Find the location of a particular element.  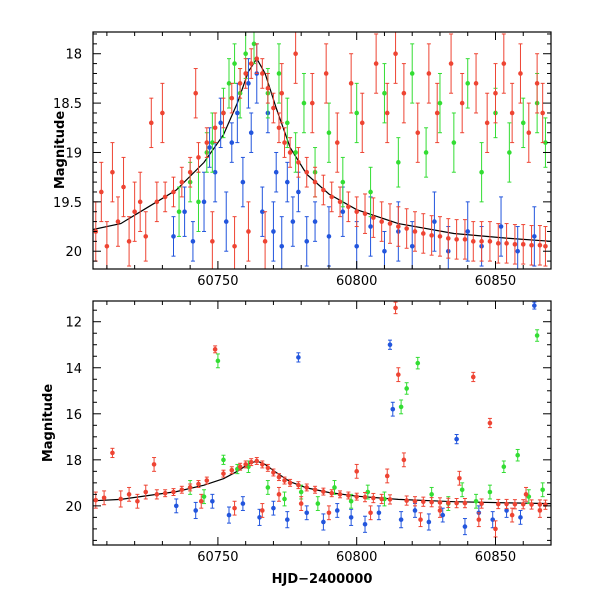

bottom-panel-y-tick-label: 14 is located at coordinates (73, 369).